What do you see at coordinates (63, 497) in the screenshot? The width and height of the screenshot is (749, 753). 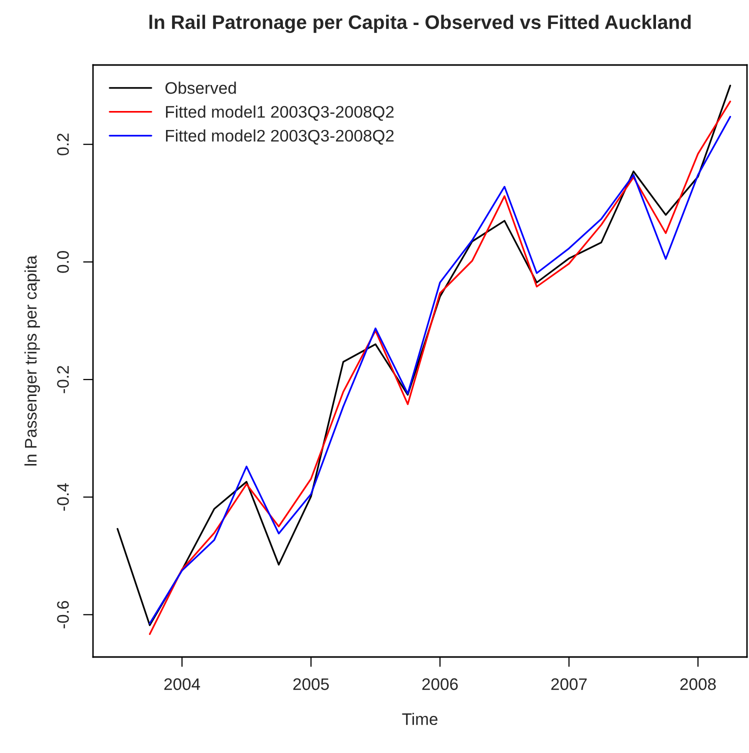 I see `y-tick-label: -0.4` at bounding box center [63, 497].